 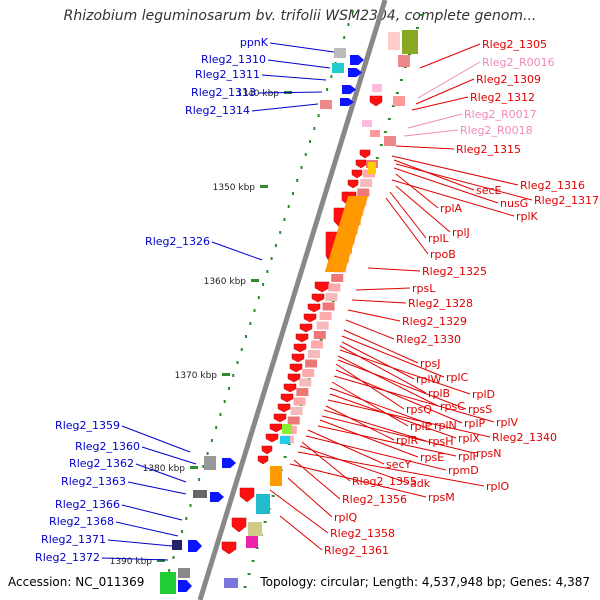 I want to click on right-gene-label: Rleg2_1316, so click(x=552, y=185).